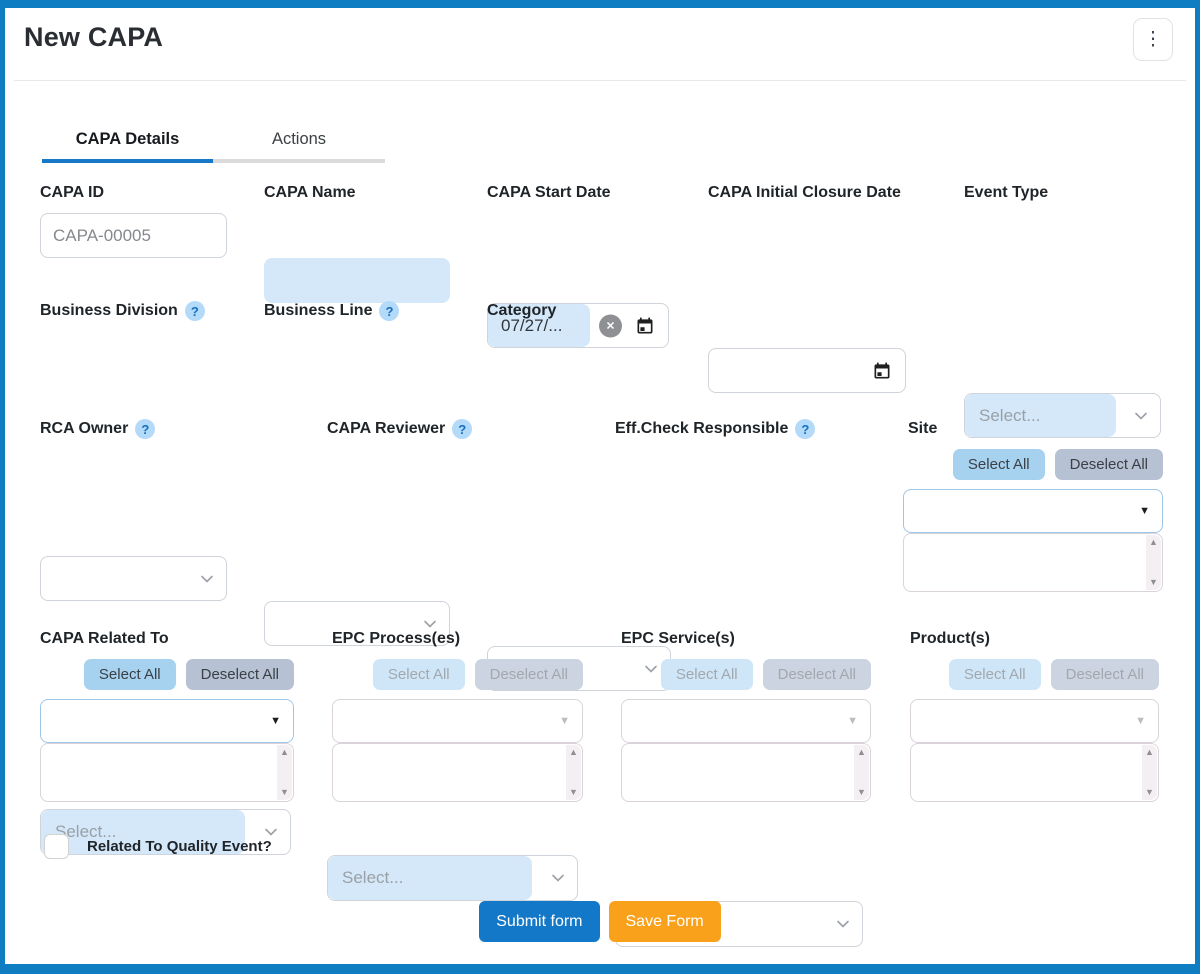  Describe the element at coordinates (127, 161) in the screenshot. I see `tab-active-underline` at that location.